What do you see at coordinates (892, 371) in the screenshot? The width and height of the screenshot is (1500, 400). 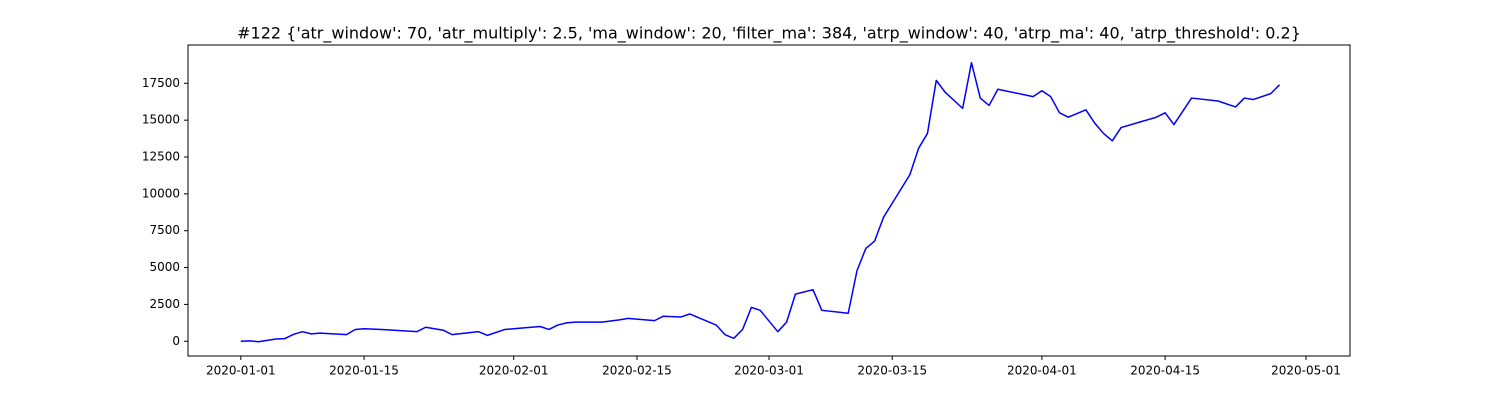 I see `x-tick-label: 2020-03-15` at bounding box center [892, 371].